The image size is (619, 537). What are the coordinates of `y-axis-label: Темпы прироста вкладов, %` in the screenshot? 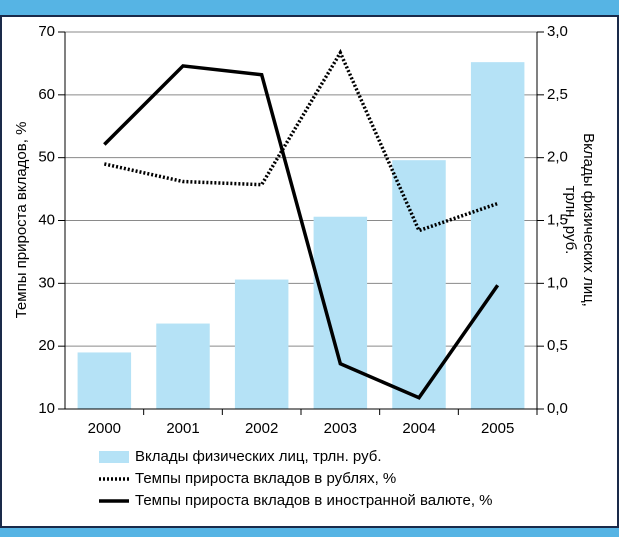 It's located at (21, 220).